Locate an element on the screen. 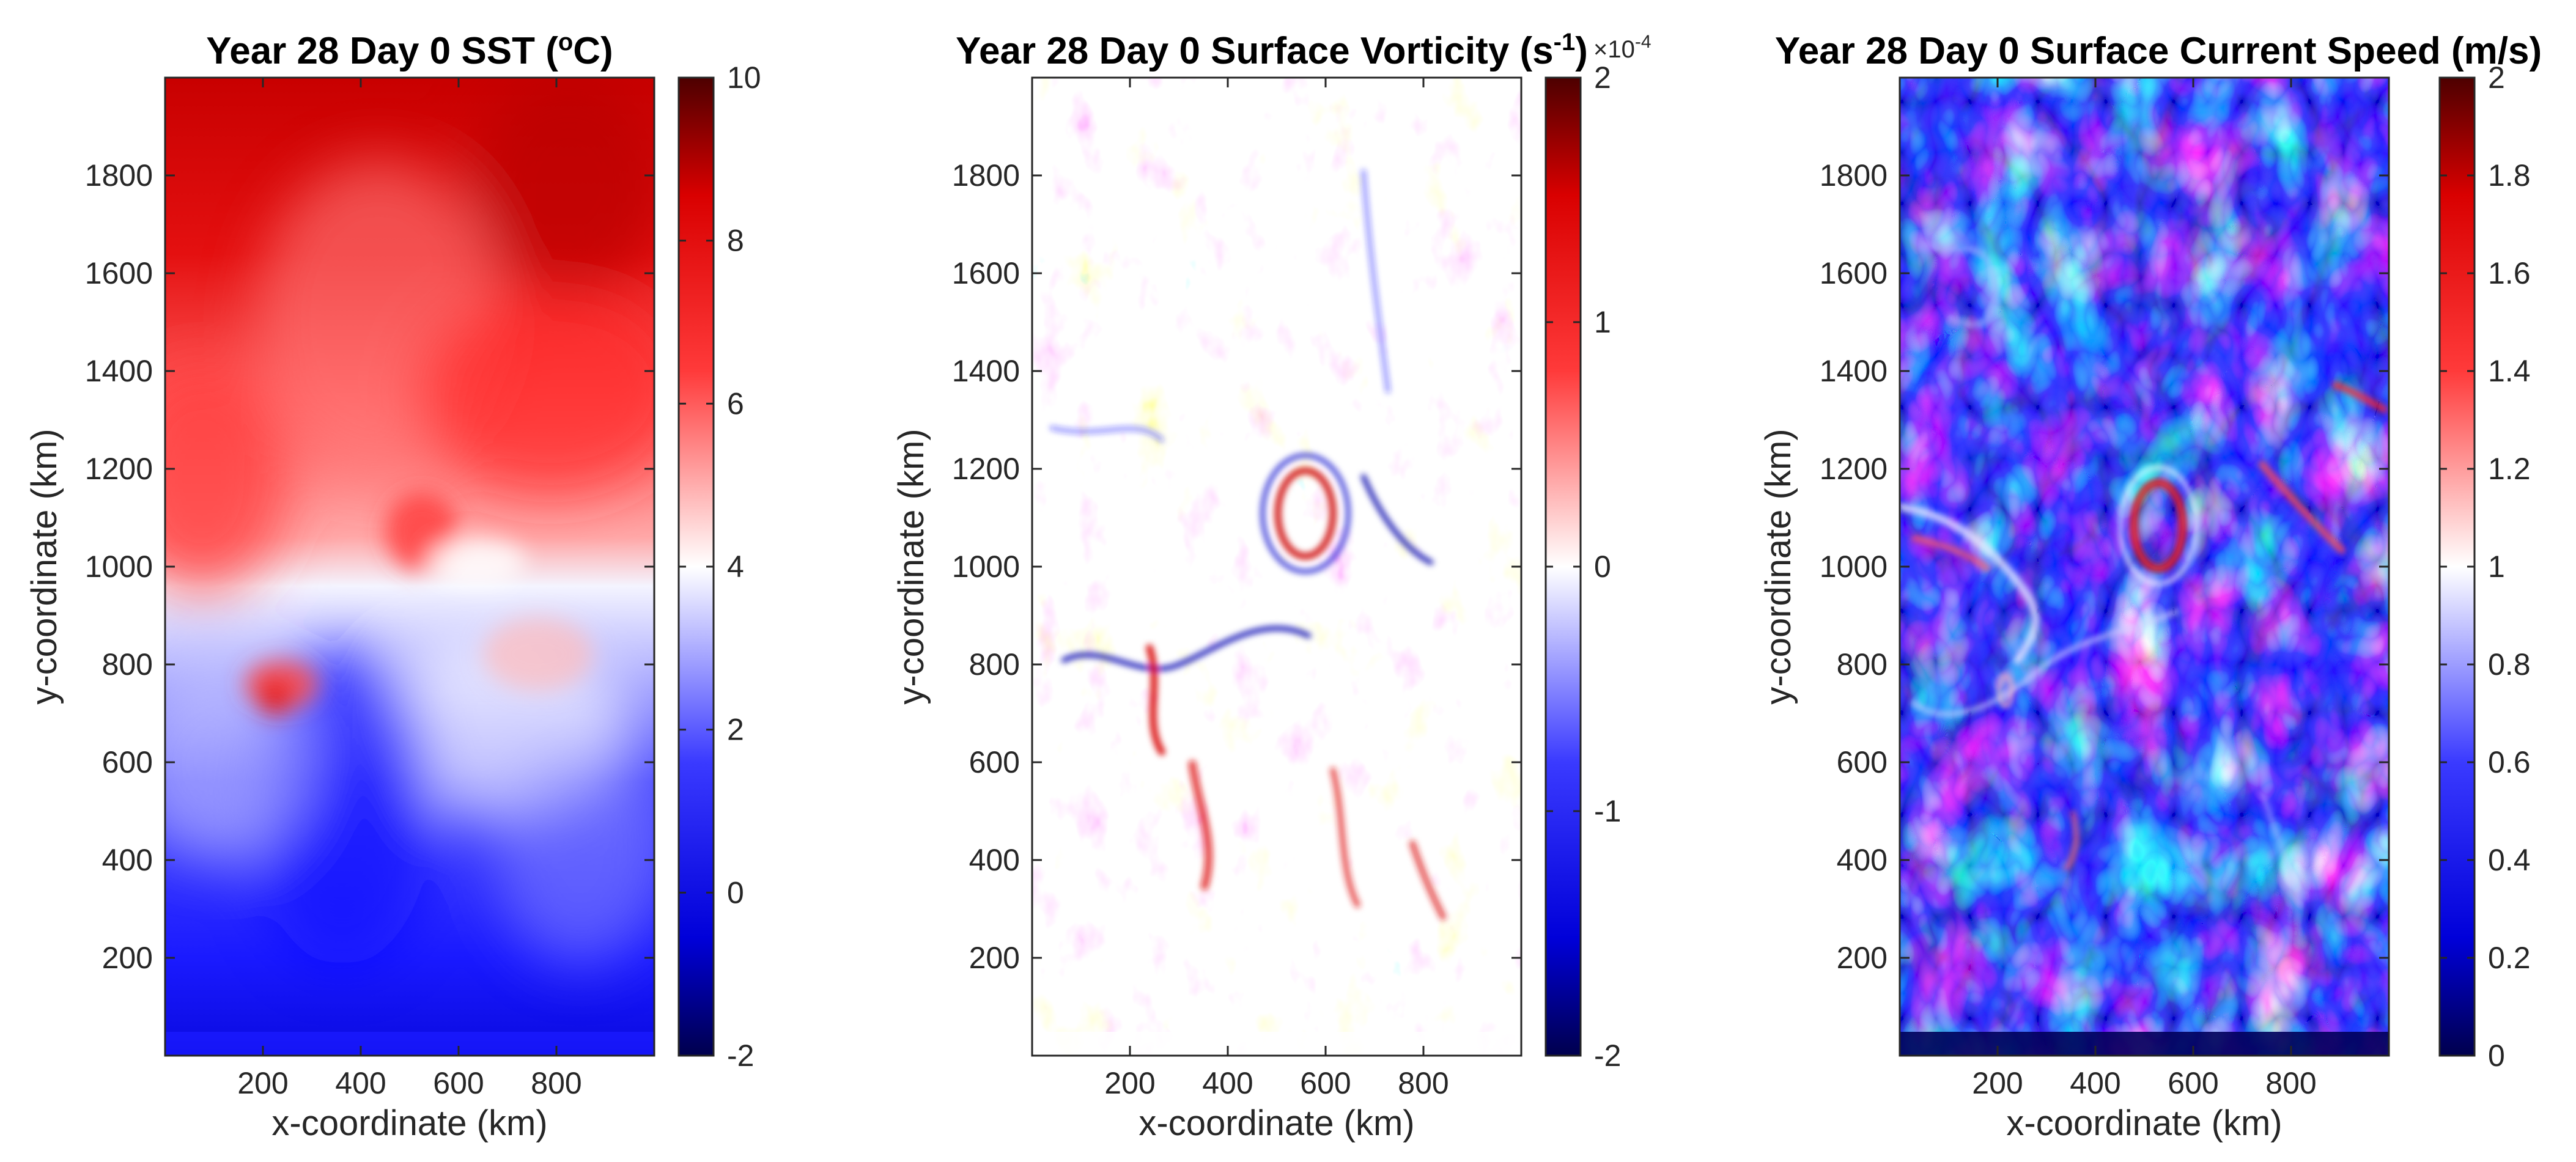  vorticity-title: Year 28 Day 0 Surface Vorticity (s-1) is located at coordinates (1272, 50).